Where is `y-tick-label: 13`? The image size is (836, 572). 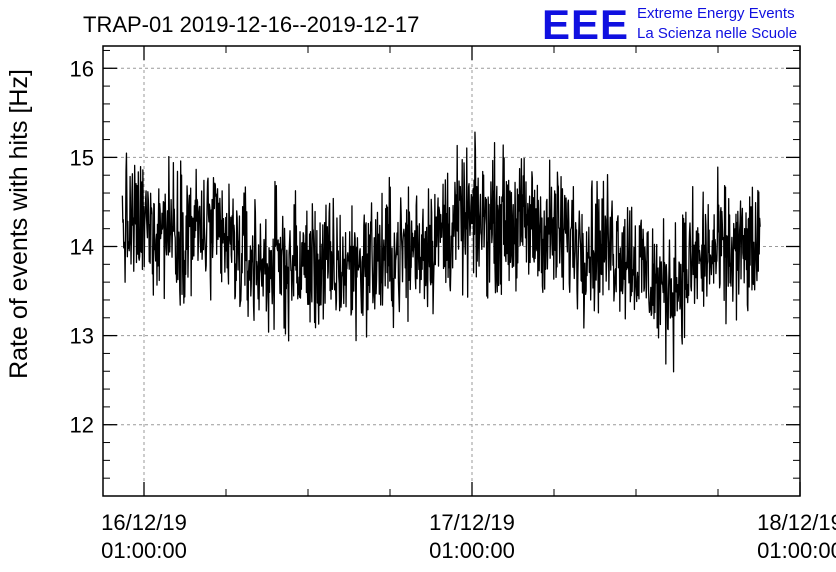
y-tick-label: 13 is located at coordinates (82, 336).